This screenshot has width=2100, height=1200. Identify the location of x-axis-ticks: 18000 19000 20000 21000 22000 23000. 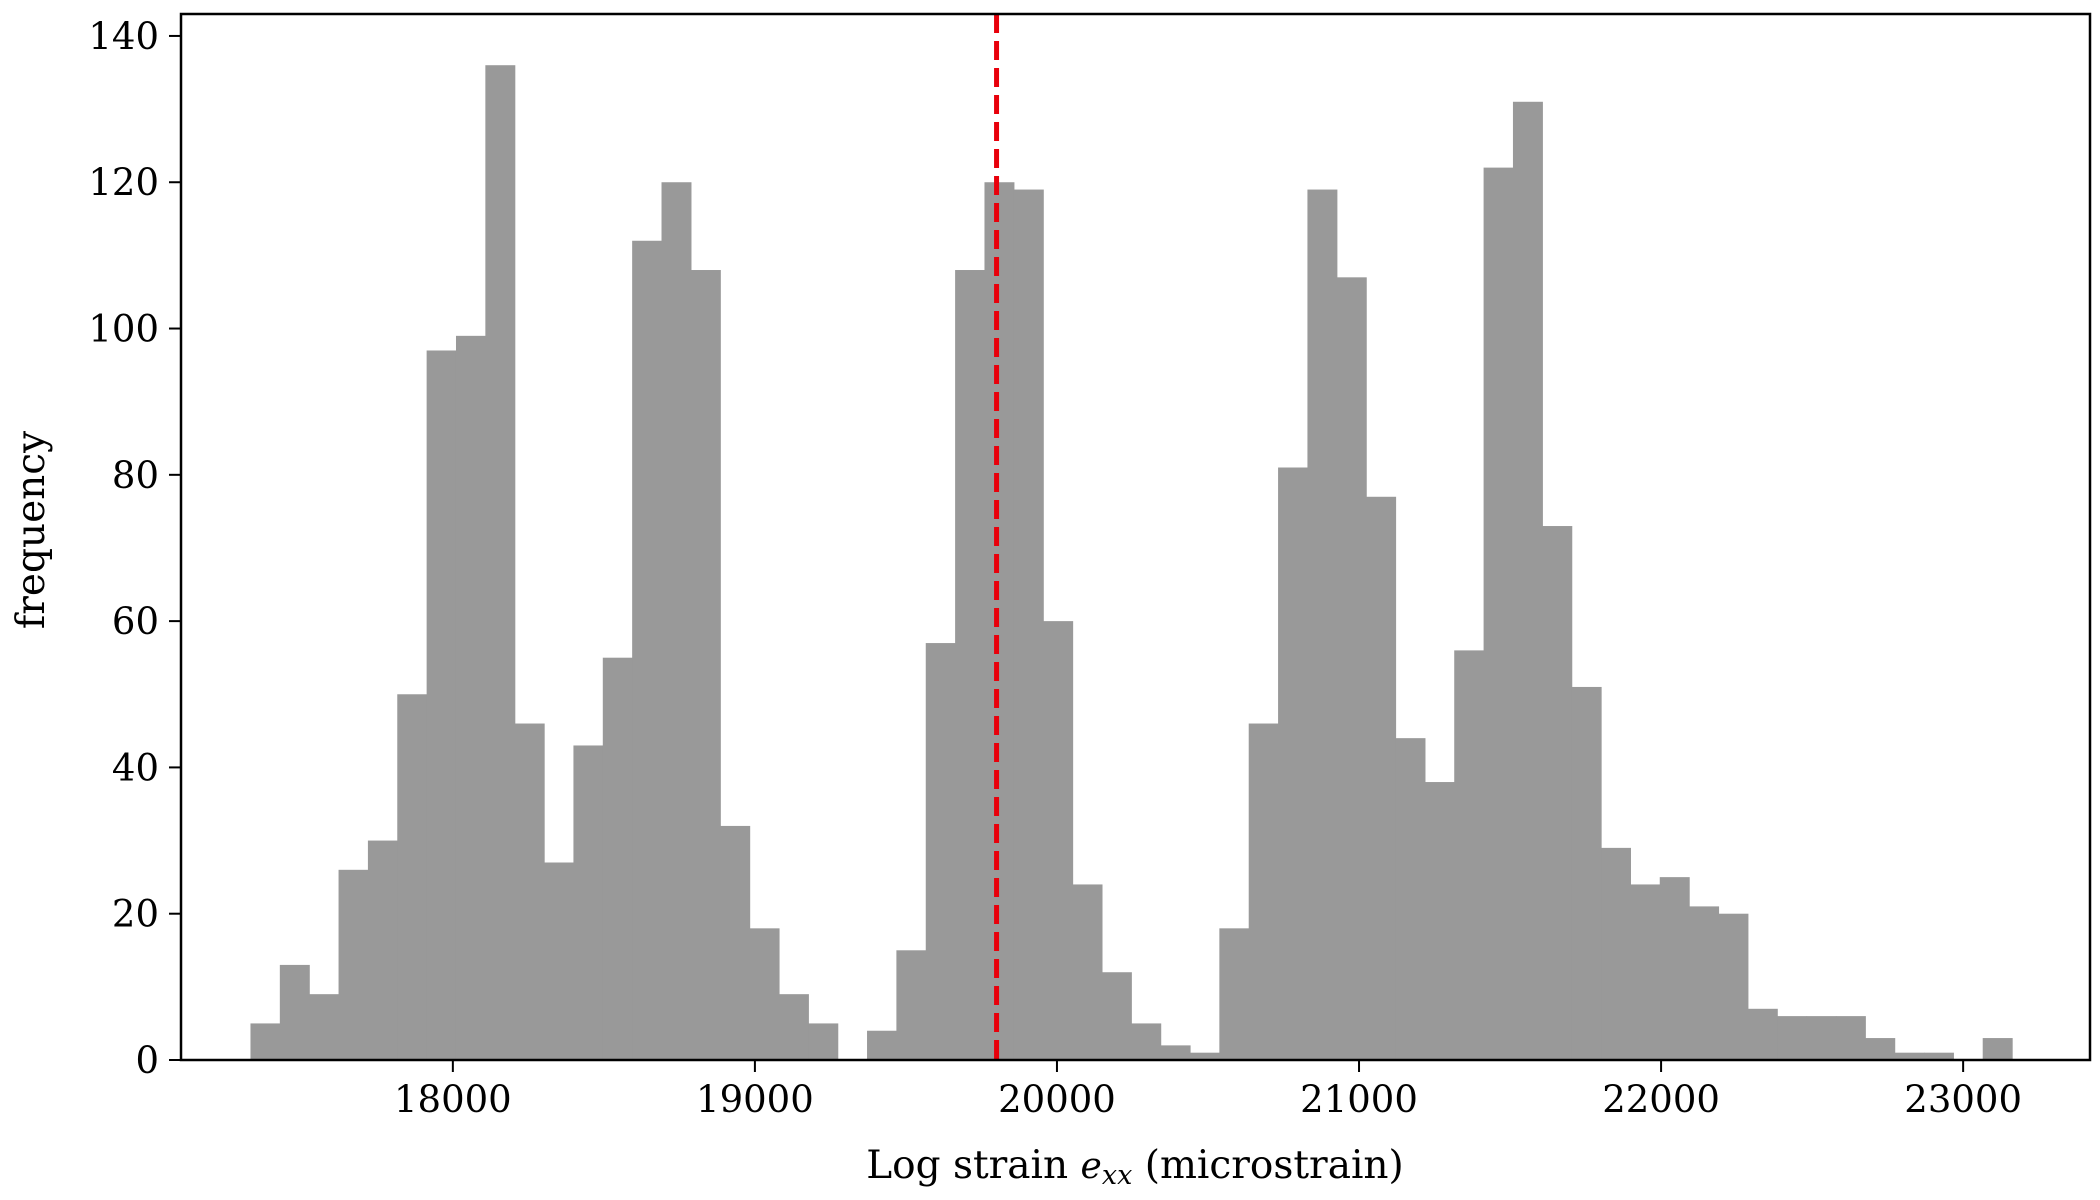
(1208, 1090).